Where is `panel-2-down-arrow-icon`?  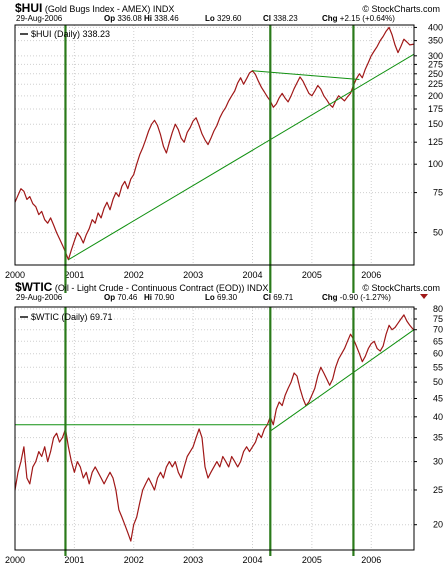
panel-2-down-arrow-icon is located at coordinates (424, 296).